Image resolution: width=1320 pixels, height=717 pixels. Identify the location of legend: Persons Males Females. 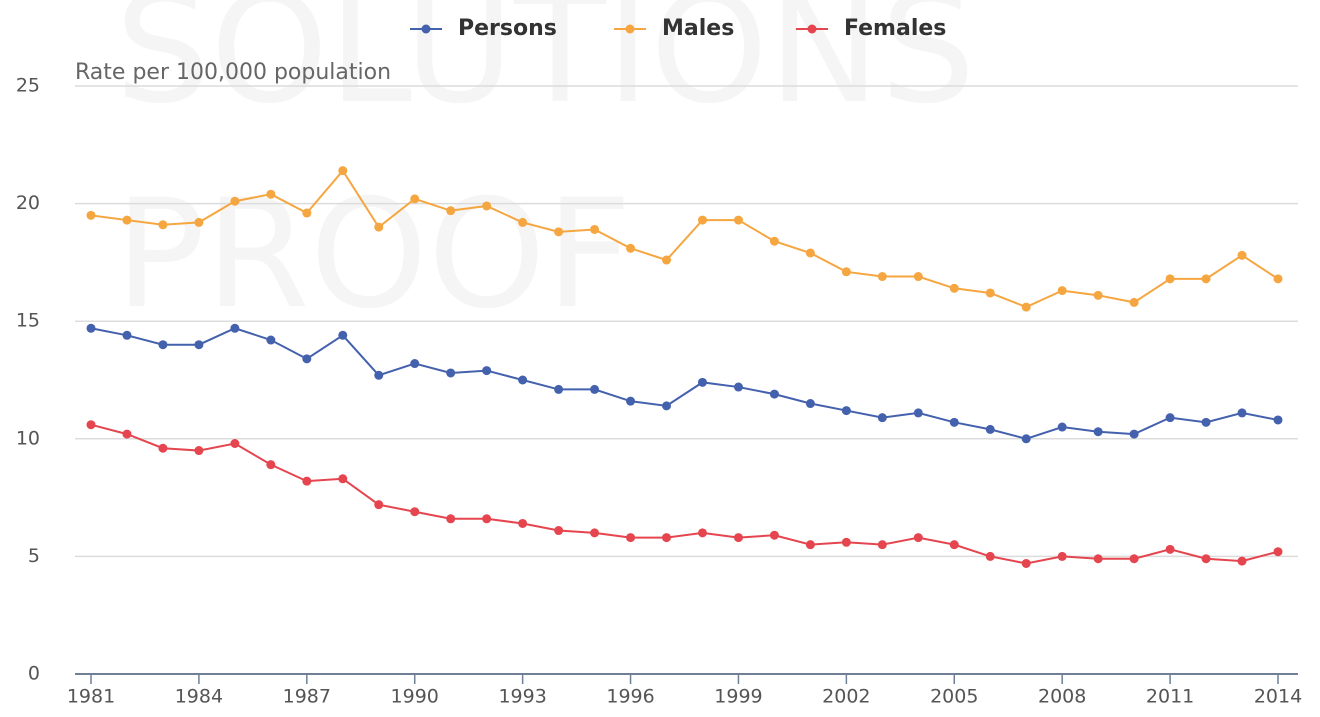
(678, 28).